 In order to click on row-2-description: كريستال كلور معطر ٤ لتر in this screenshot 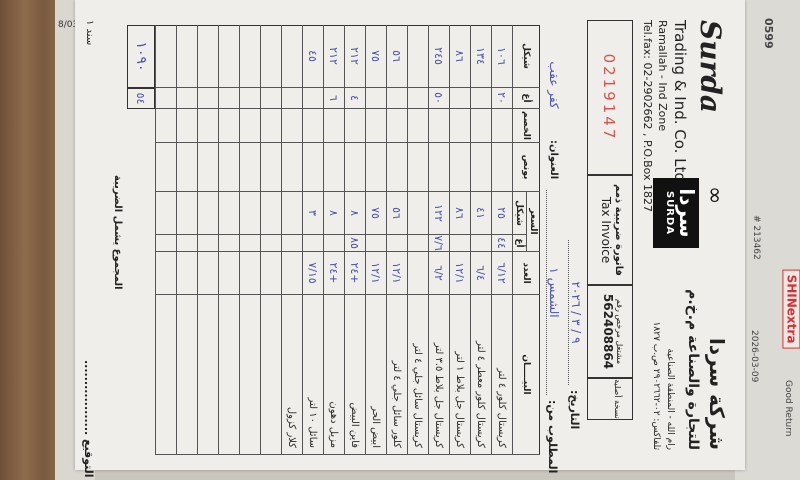, I will do `click(480, 375)`.